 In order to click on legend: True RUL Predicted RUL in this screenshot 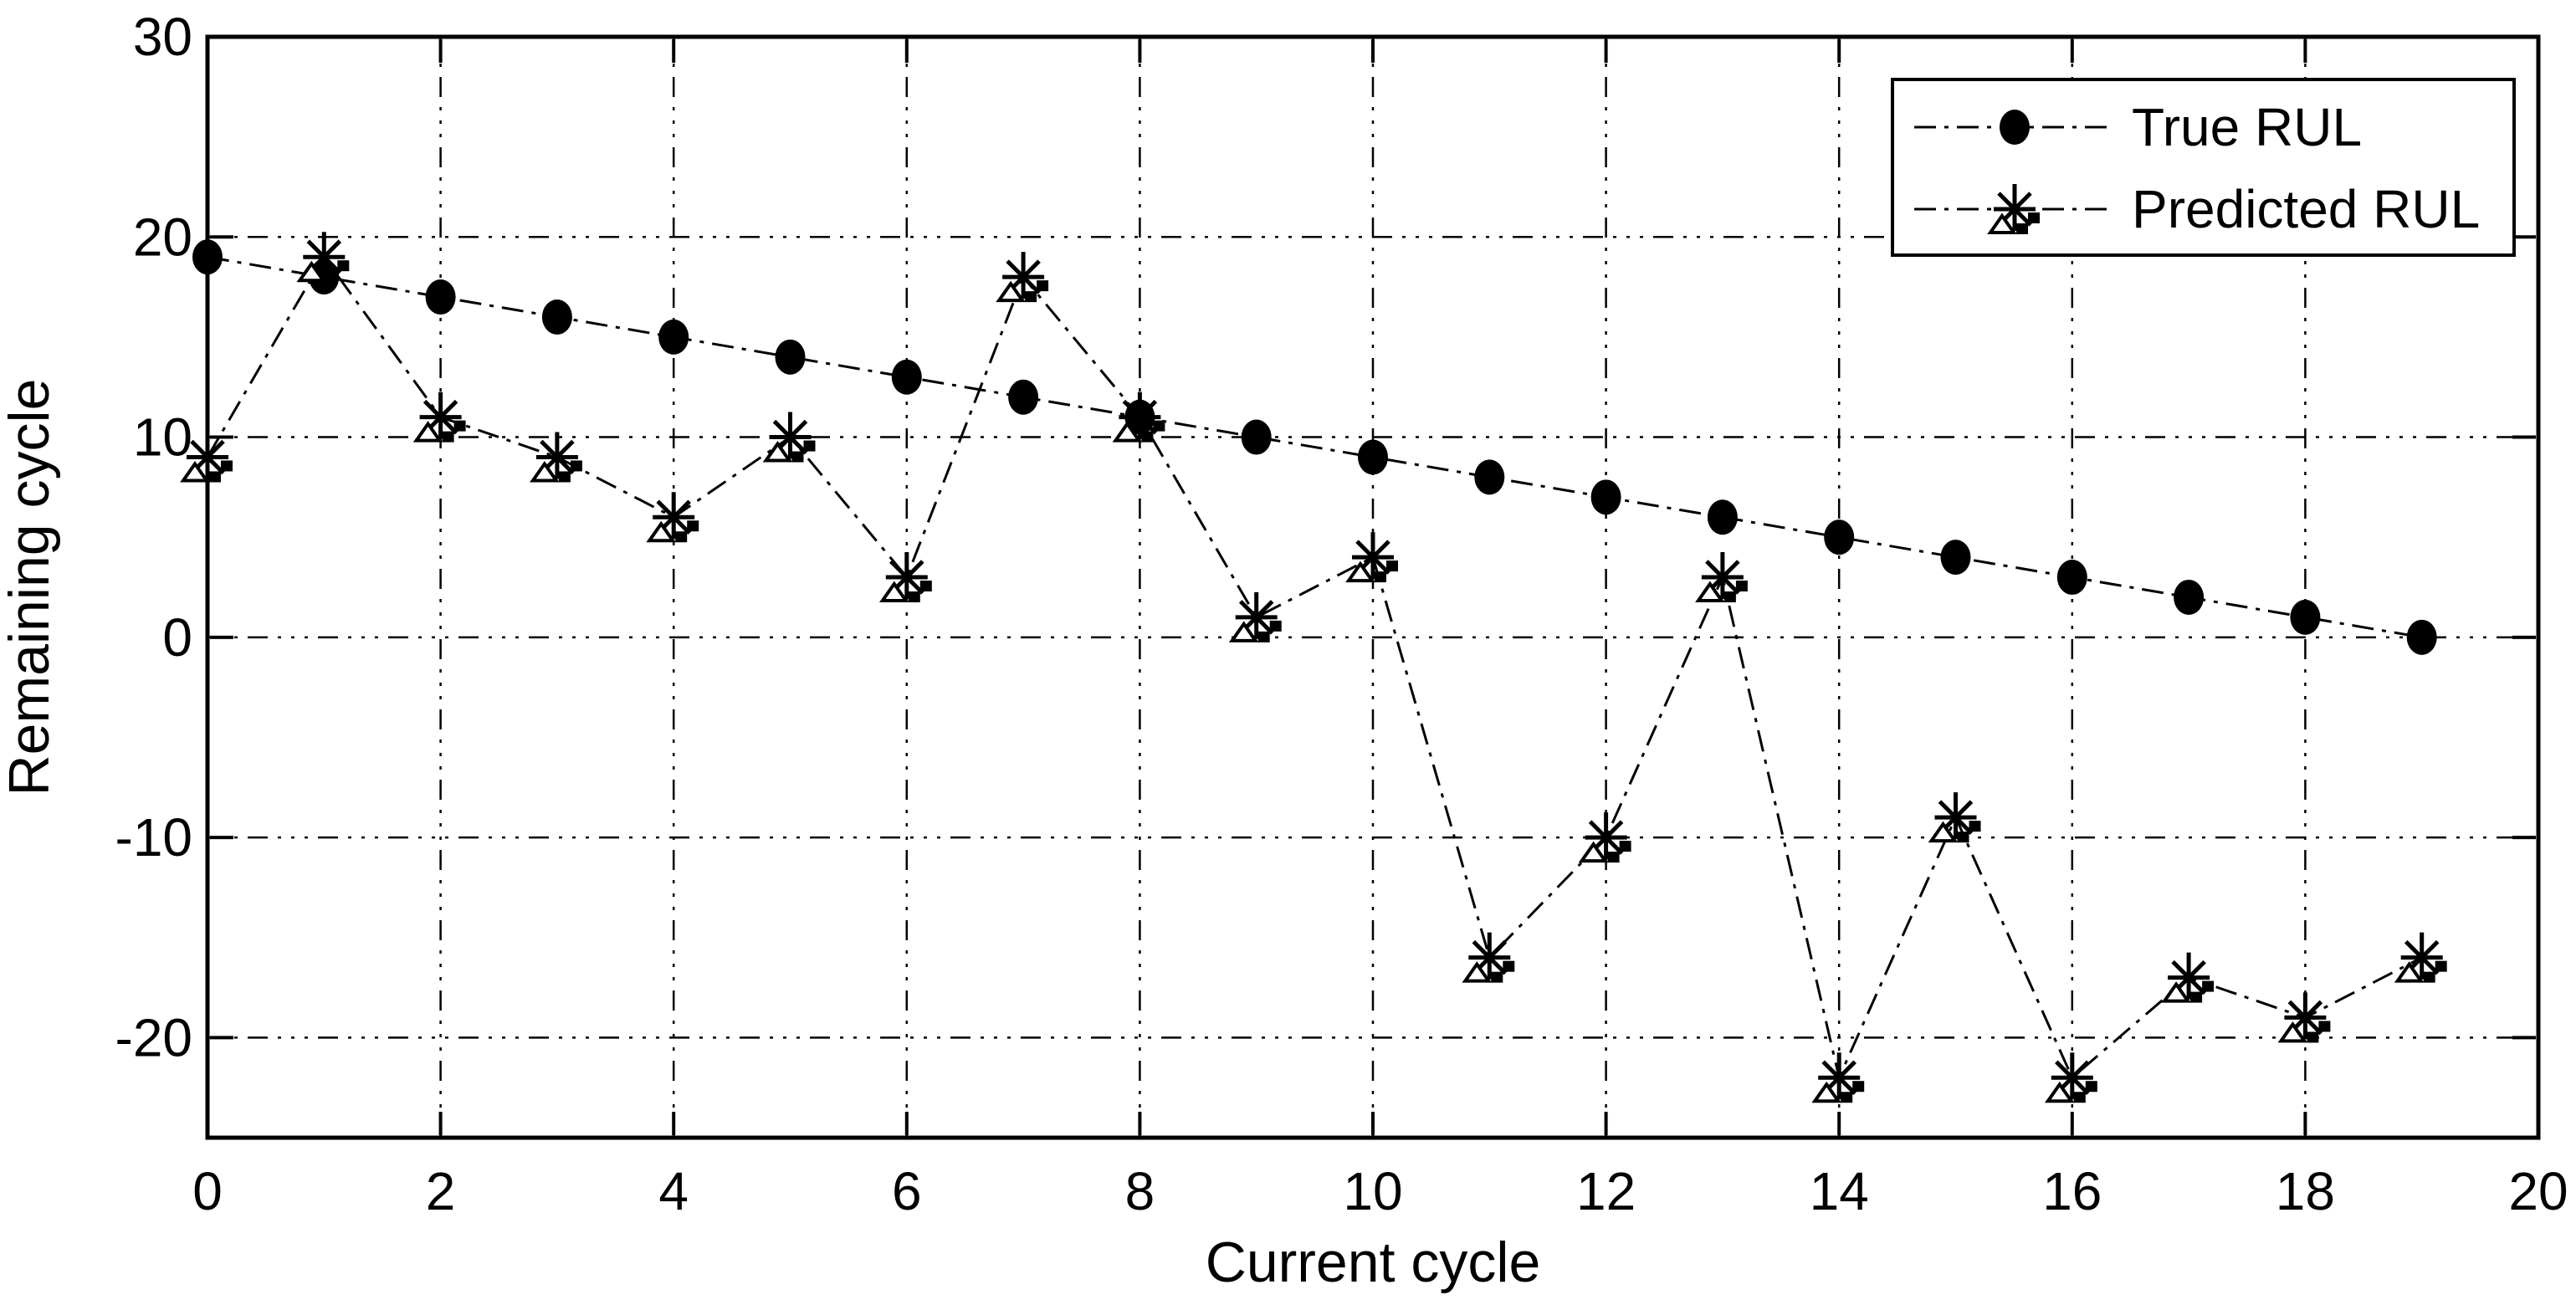, I will do `click(2204, 168)`.